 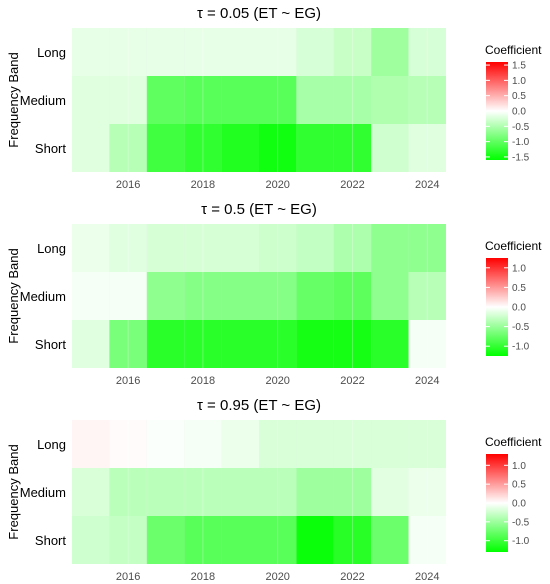 What do you see at coordinates (259, 13) in the screenshot?
I see `panel-title: τ = 0.05 (ET ~ EG)` at bounding box center [259, 13].